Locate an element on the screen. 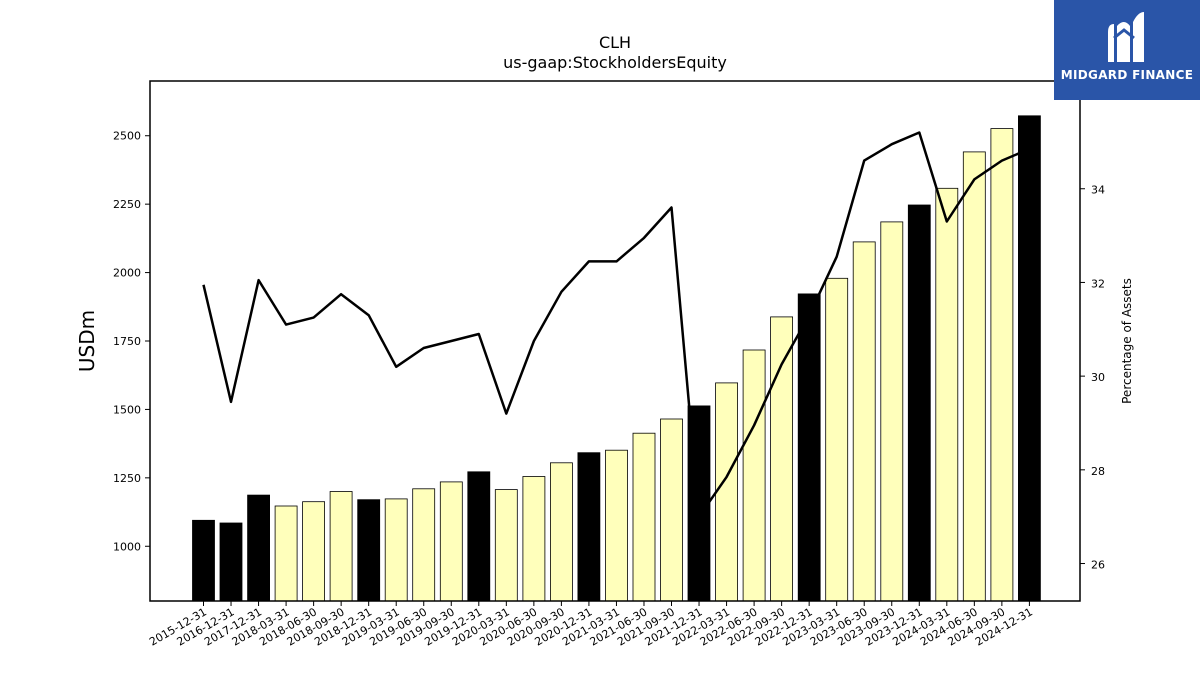 The width and height of the screenshot is (1200, 675). y2-tick-label: 34 is located at coordinates (1098, 190).